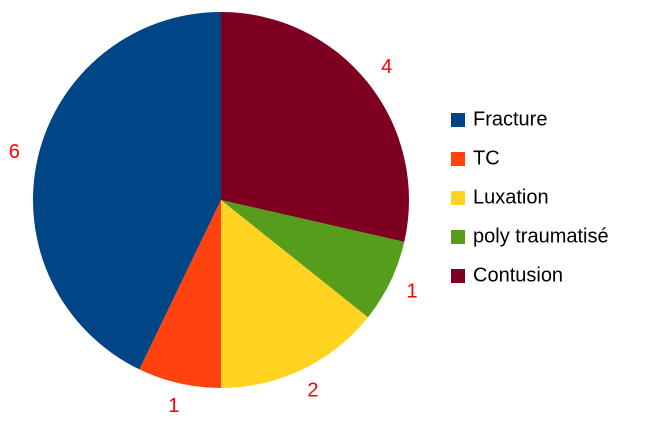 The width and height of the screenshot is (656, 423). I want to click on data-label: 6, so click(14, 152).